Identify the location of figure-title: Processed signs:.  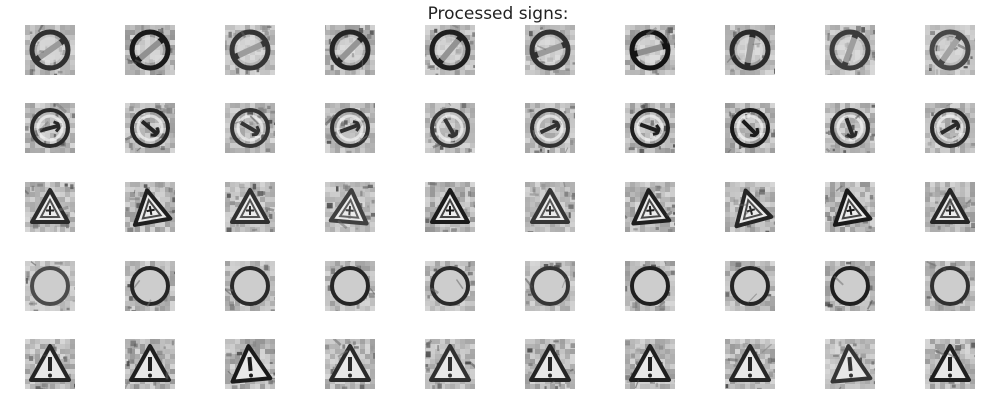
(498, 14).